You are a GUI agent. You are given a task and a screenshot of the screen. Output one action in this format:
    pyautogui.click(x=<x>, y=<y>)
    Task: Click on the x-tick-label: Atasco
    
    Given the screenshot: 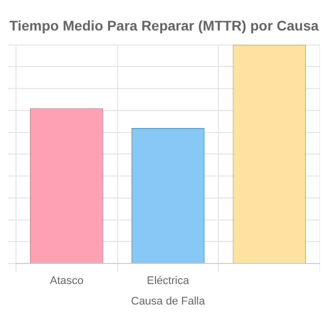 What is the action you would take?
    pyautogui.click(x=67, y=281)
    